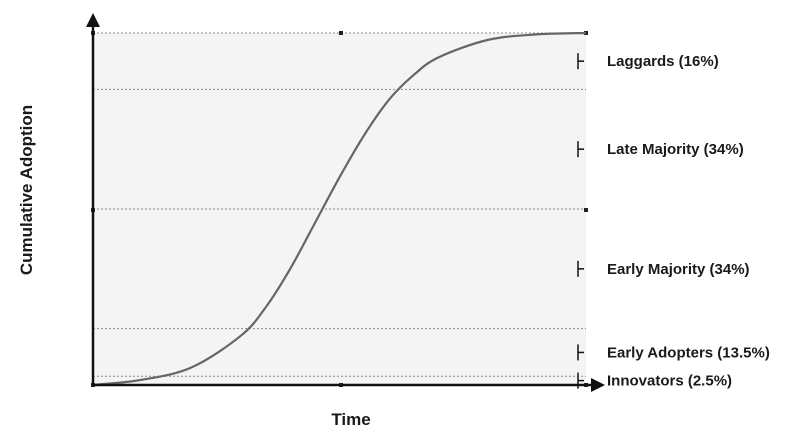 Image resolution: width=804 pixels, height=444 pixels. I want to click on segment-label: Early Adopters (13.5%), so click(688, 352).